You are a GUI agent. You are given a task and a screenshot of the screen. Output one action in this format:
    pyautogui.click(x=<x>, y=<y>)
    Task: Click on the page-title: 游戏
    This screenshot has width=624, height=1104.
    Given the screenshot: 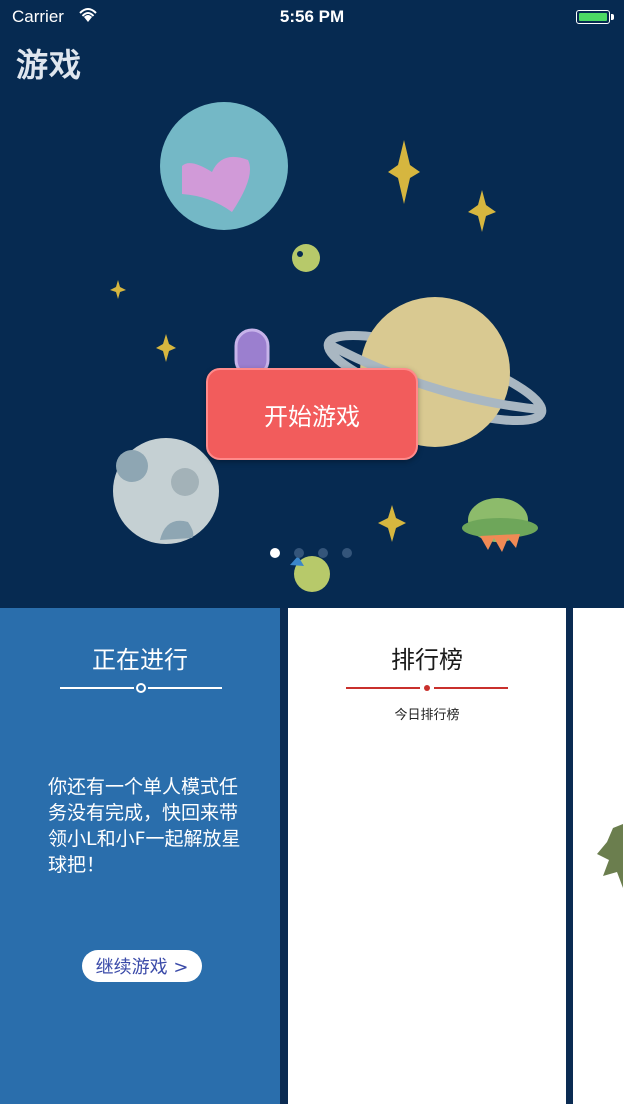 What is the action you would take?
    pyautogui.click(x=49, y=65)
    